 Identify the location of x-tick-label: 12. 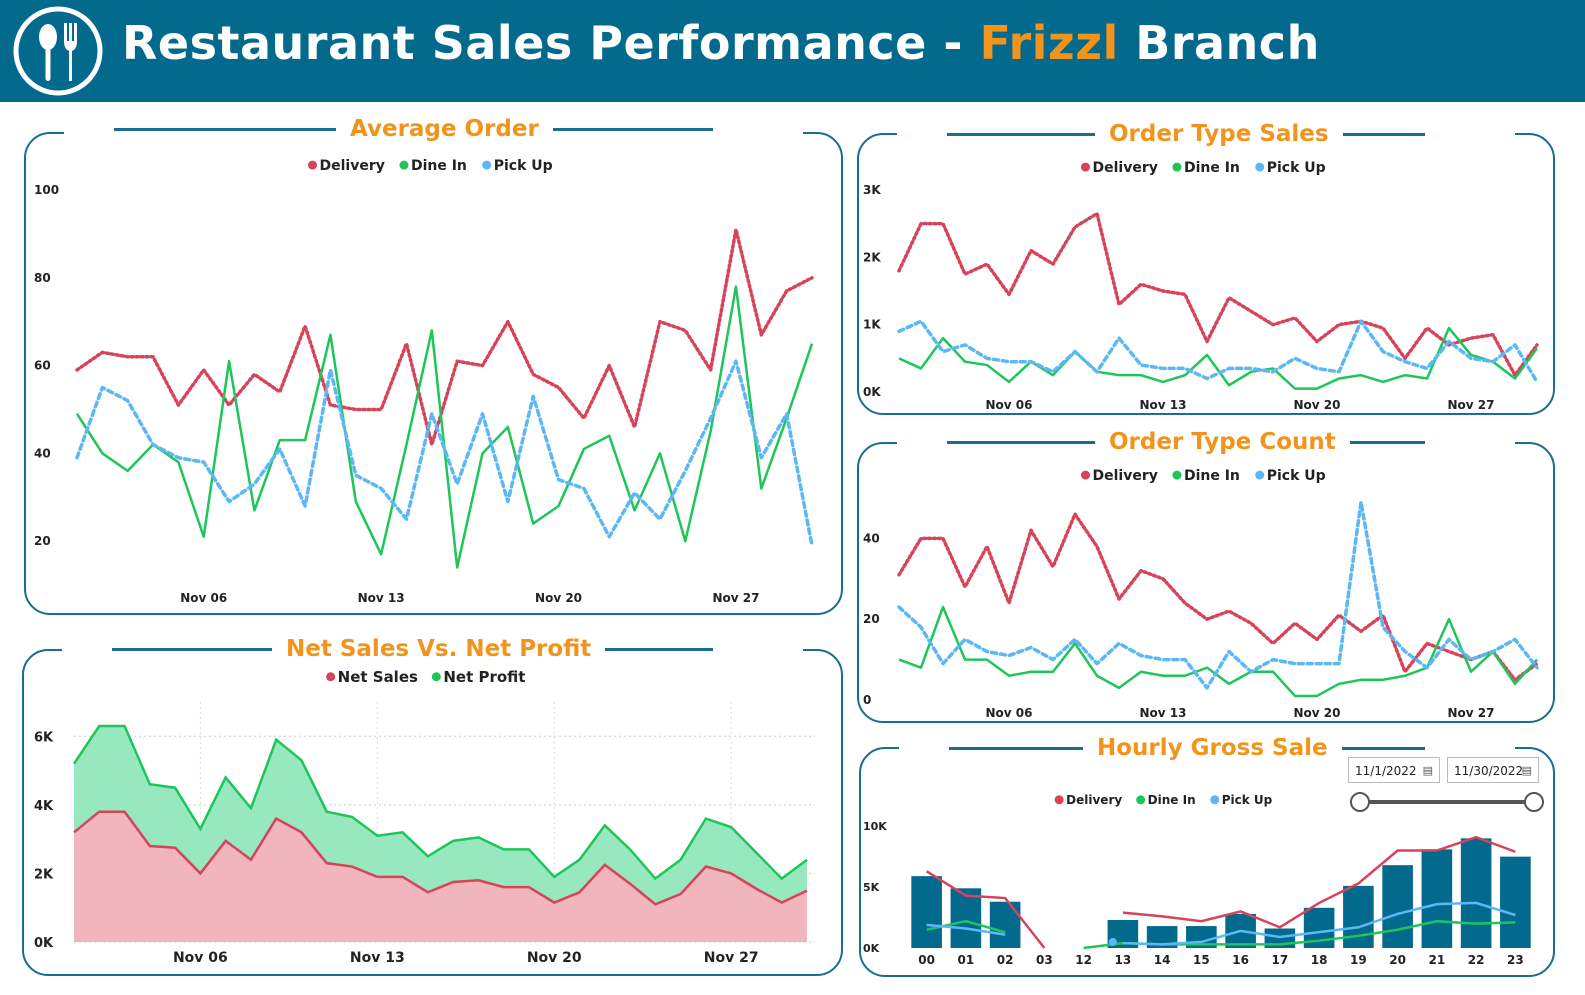
(1083, 960).